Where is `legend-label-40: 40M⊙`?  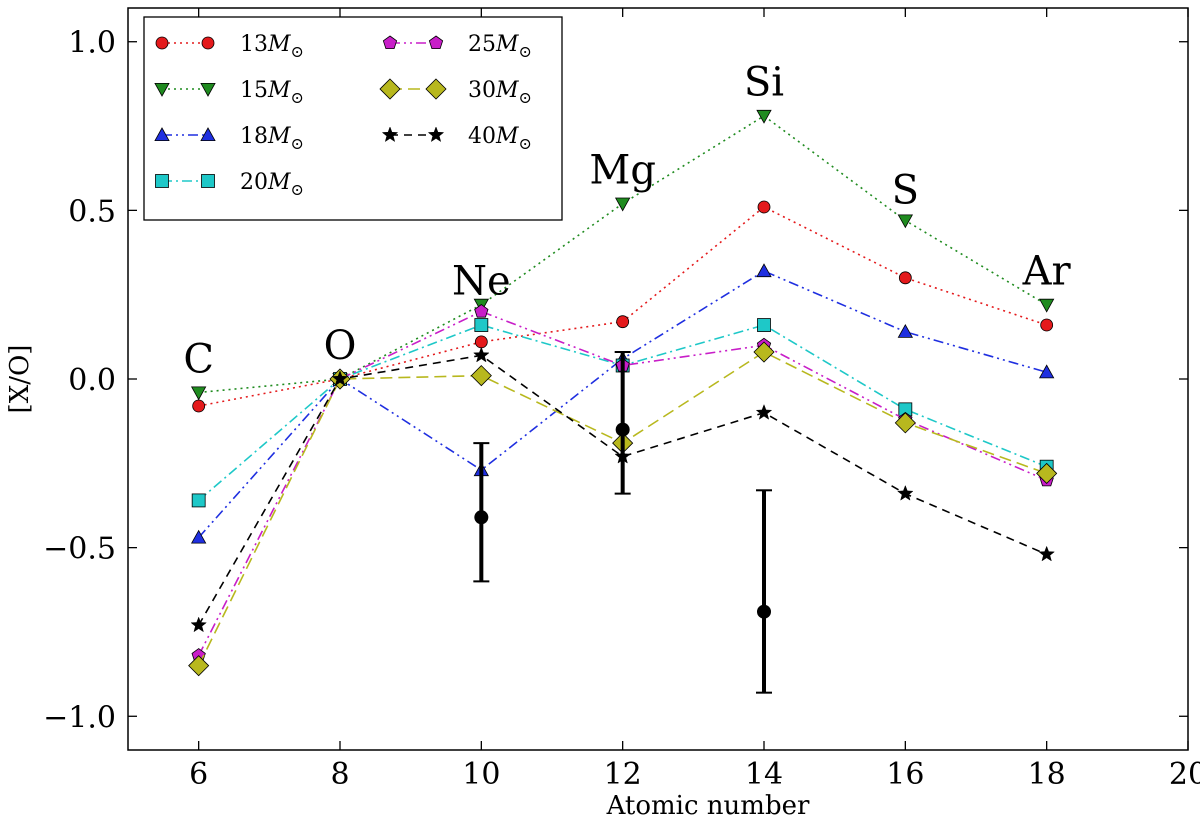
legend-label-40: 40M⊙ is located at coordinates (500, 138).